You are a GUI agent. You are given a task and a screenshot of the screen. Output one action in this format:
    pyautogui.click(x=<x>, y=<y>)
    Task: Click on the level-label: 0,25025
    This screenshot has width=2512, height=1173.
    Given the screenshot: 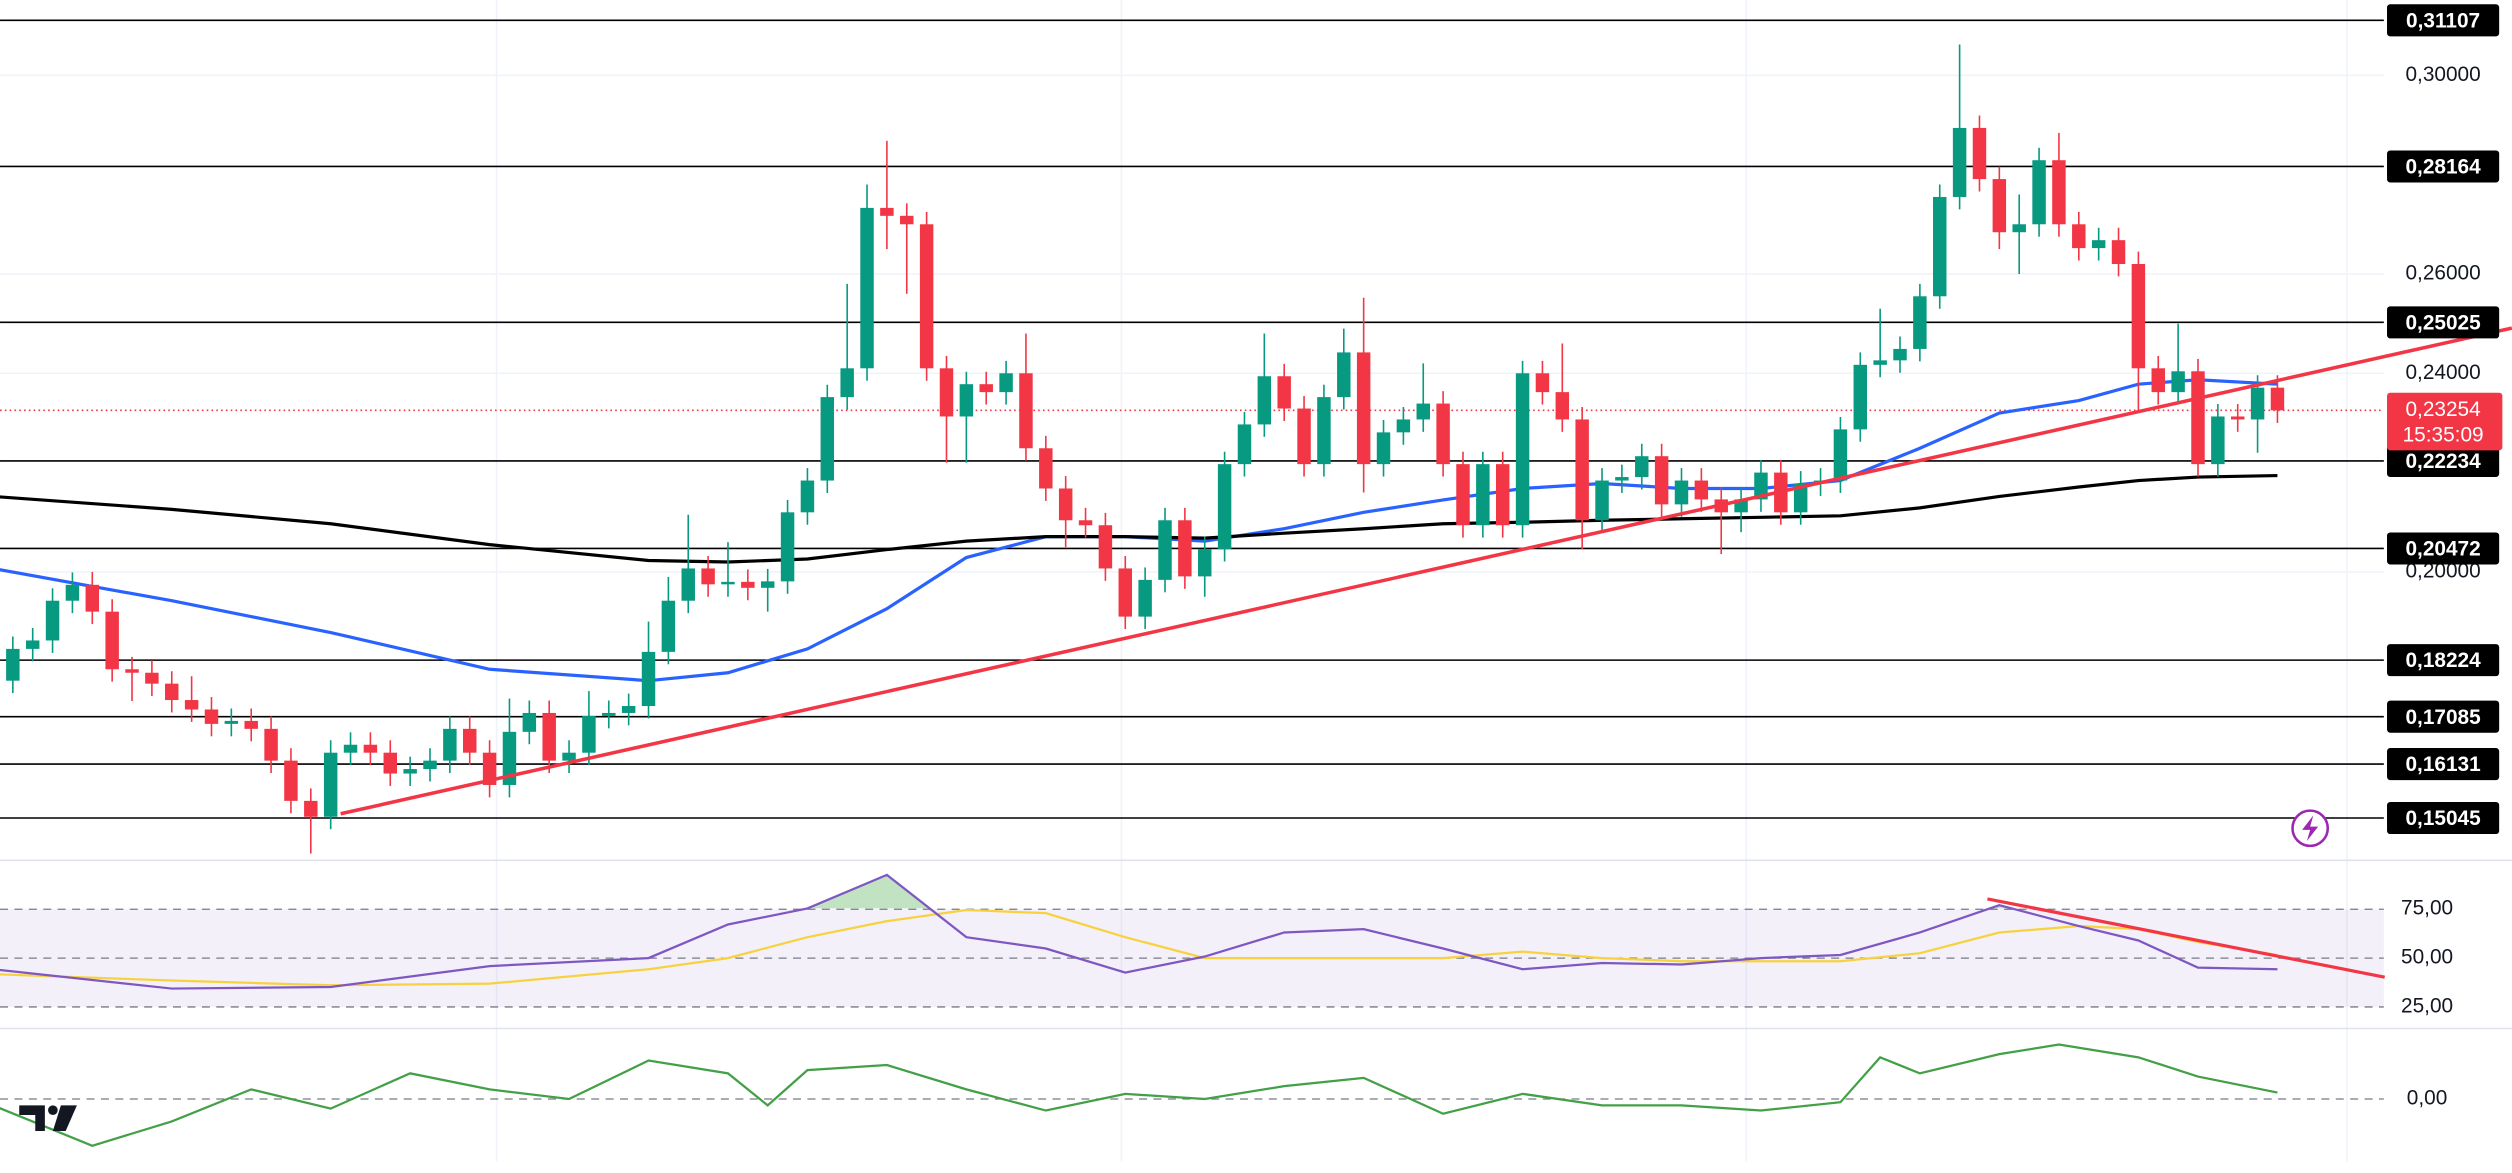 What is the action you would take?
    pyautogui.click(x=2442, y=322)
    